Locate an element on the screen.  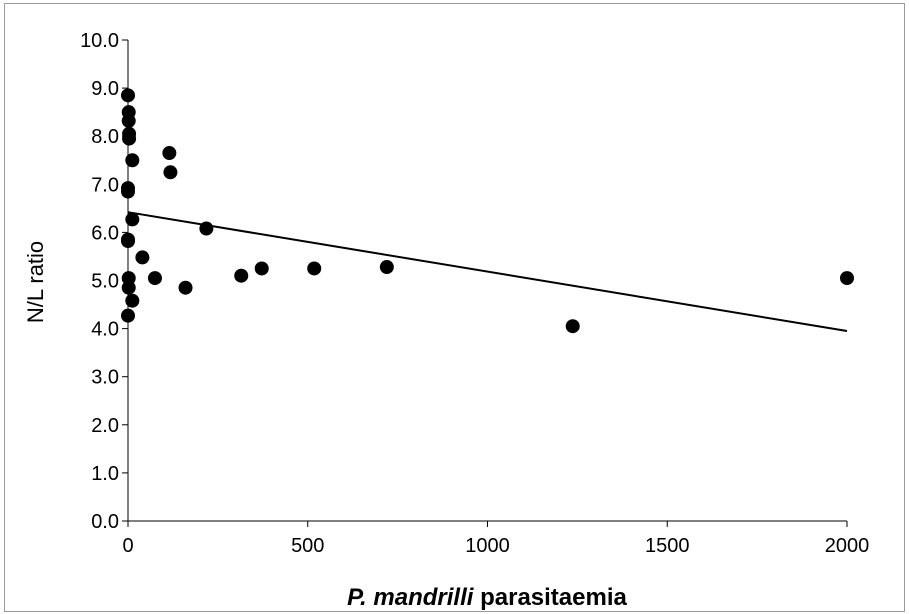
y-tick-label: 8.0 is located at coordinates (105, 137).